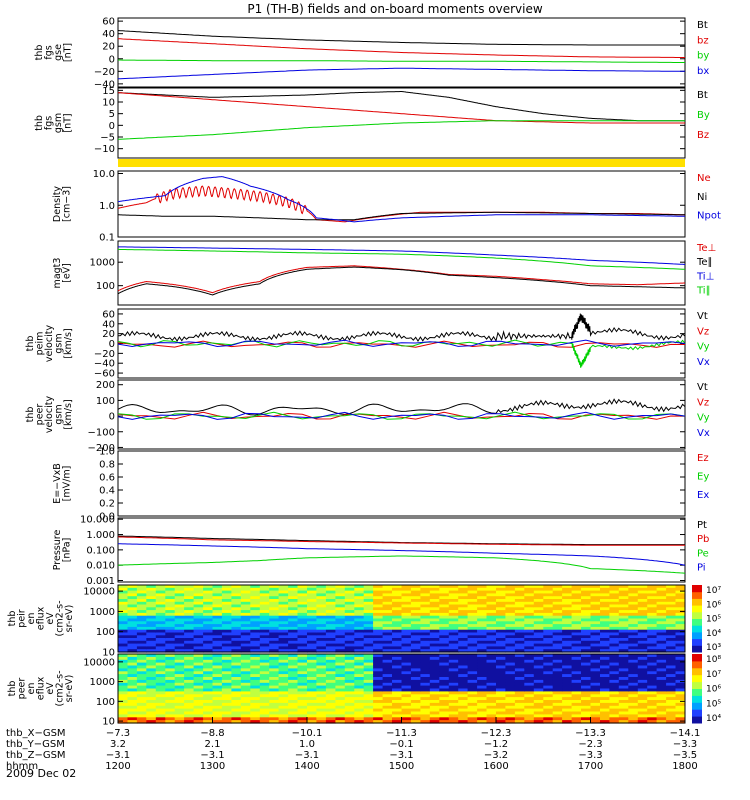 The width and height of the screenshot is (750, 800). I want to click on y-tick-label: 1.0, so click(107, 206).